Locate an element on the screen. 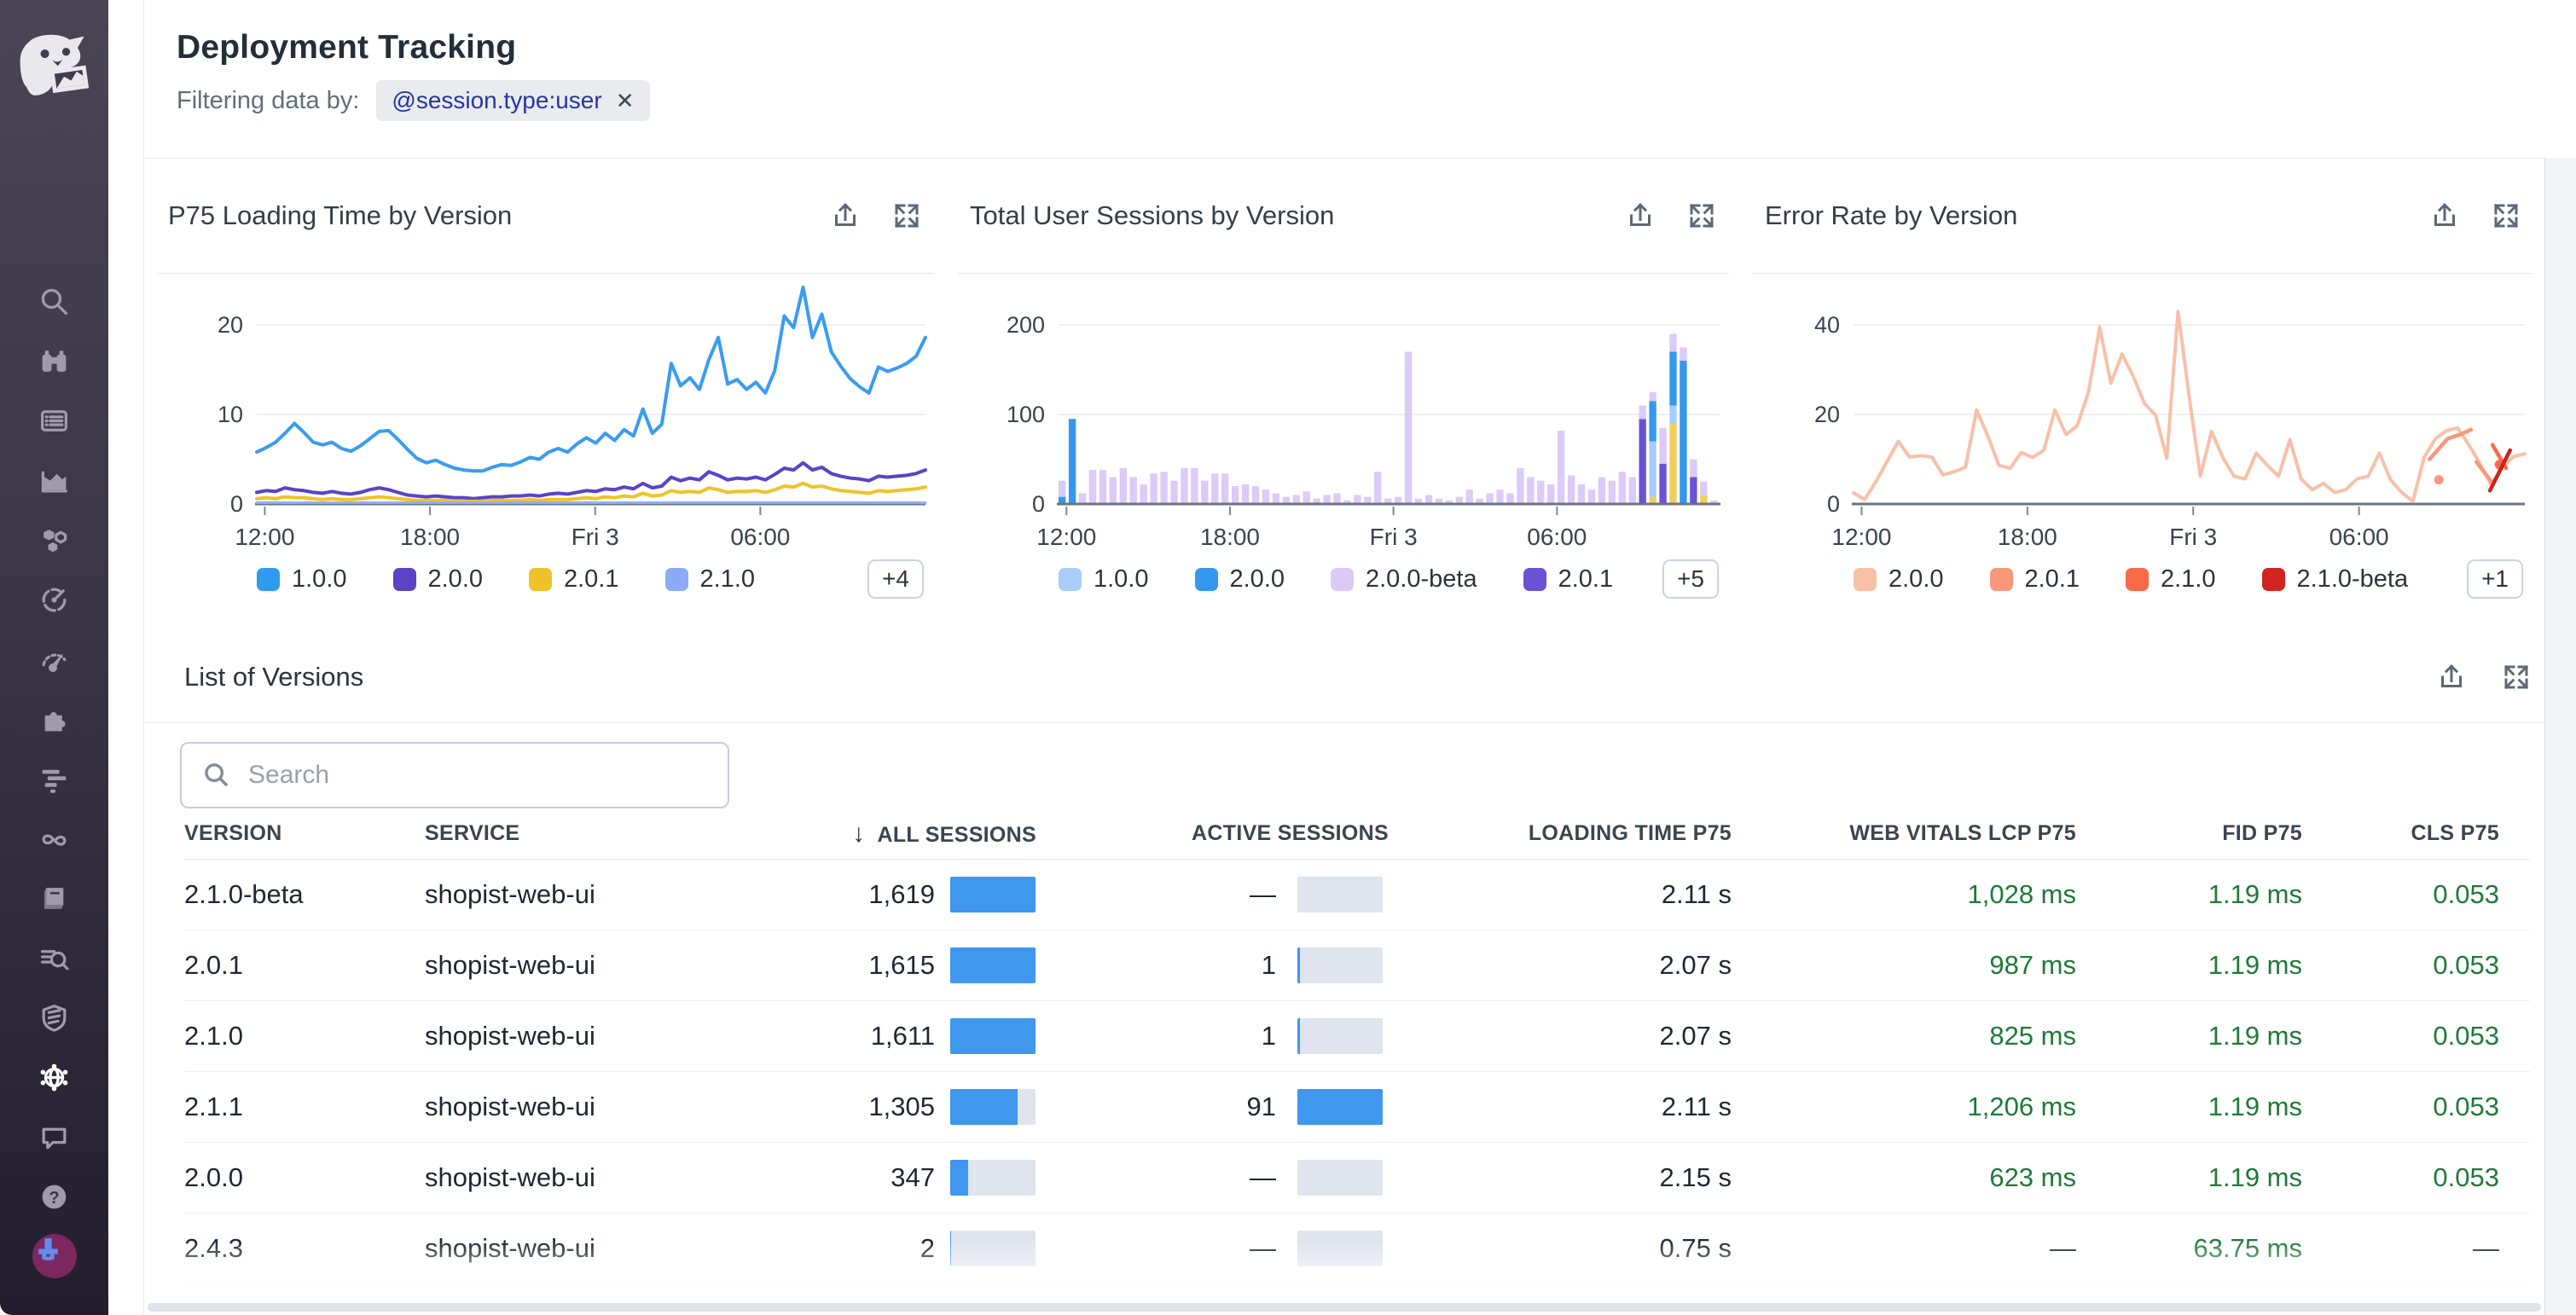  active-sessions-bar-cell is located at coordinates (1347, 1036).